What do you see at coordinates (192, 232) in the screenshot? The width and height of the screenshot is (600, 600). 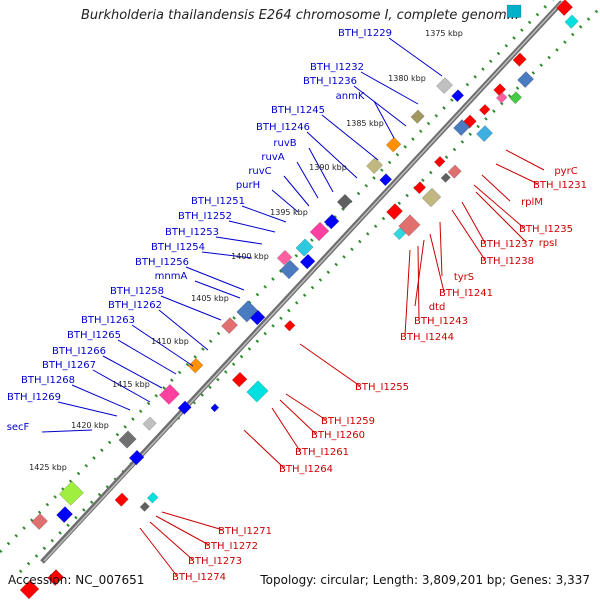 I see `forward-gene-label: BTH_I1253` at bounding box center [192, 232].